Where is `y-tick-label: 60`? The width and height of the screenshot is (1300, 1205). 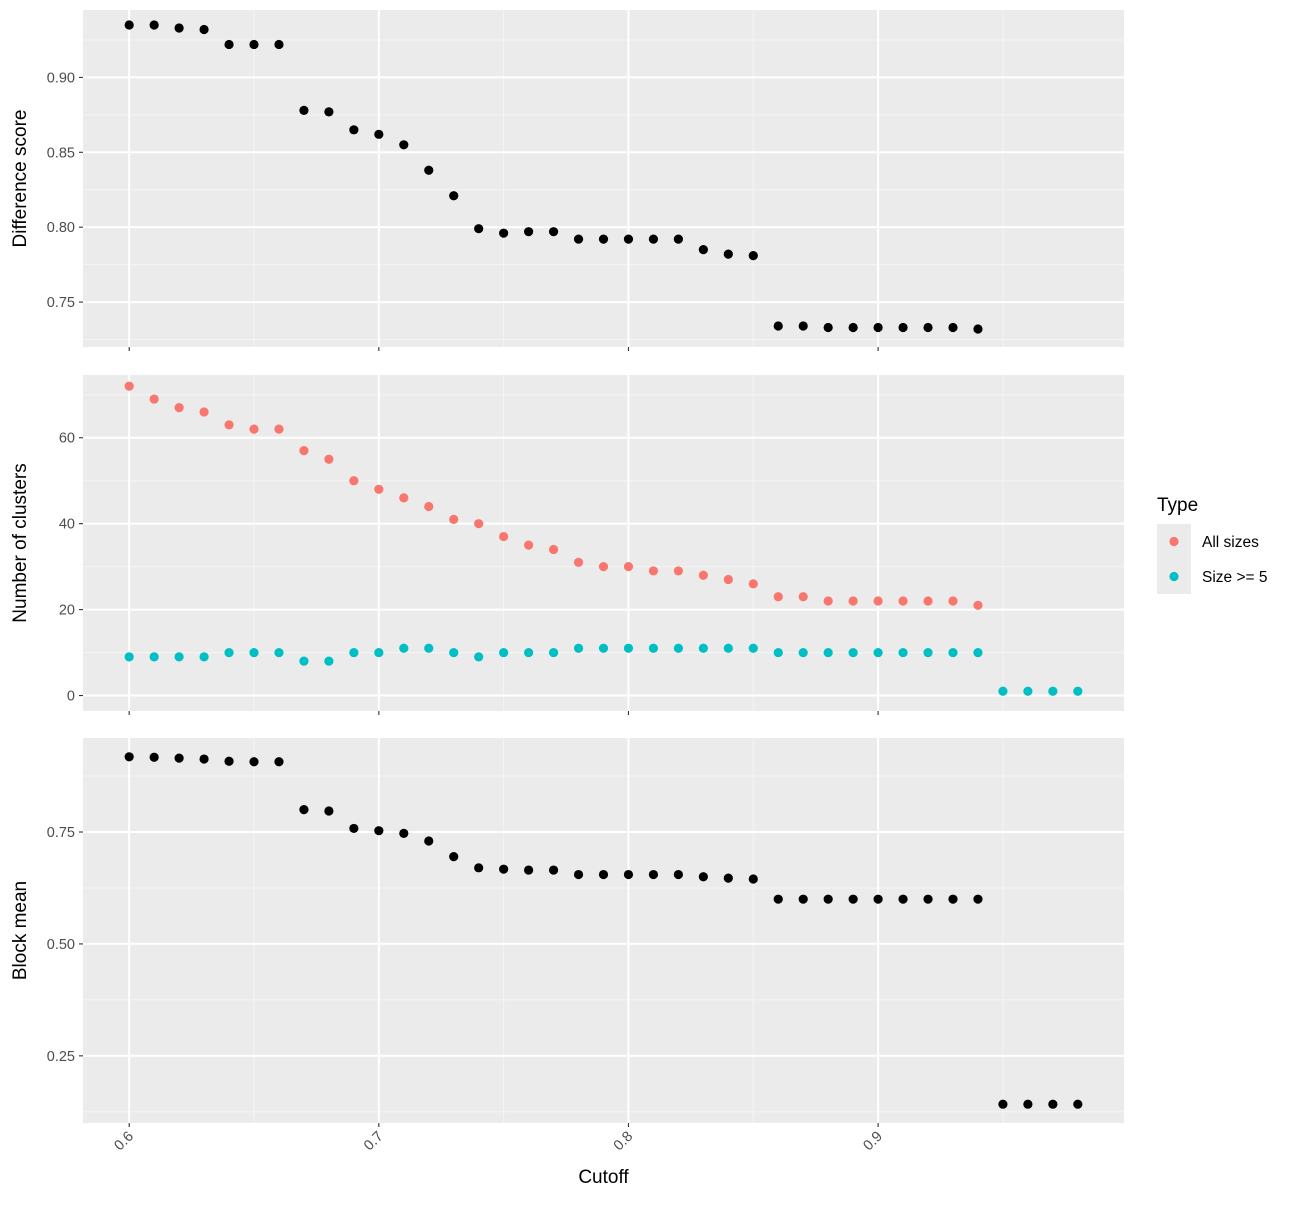 y-tick-label: 60 is located at coordinates (67, 439).